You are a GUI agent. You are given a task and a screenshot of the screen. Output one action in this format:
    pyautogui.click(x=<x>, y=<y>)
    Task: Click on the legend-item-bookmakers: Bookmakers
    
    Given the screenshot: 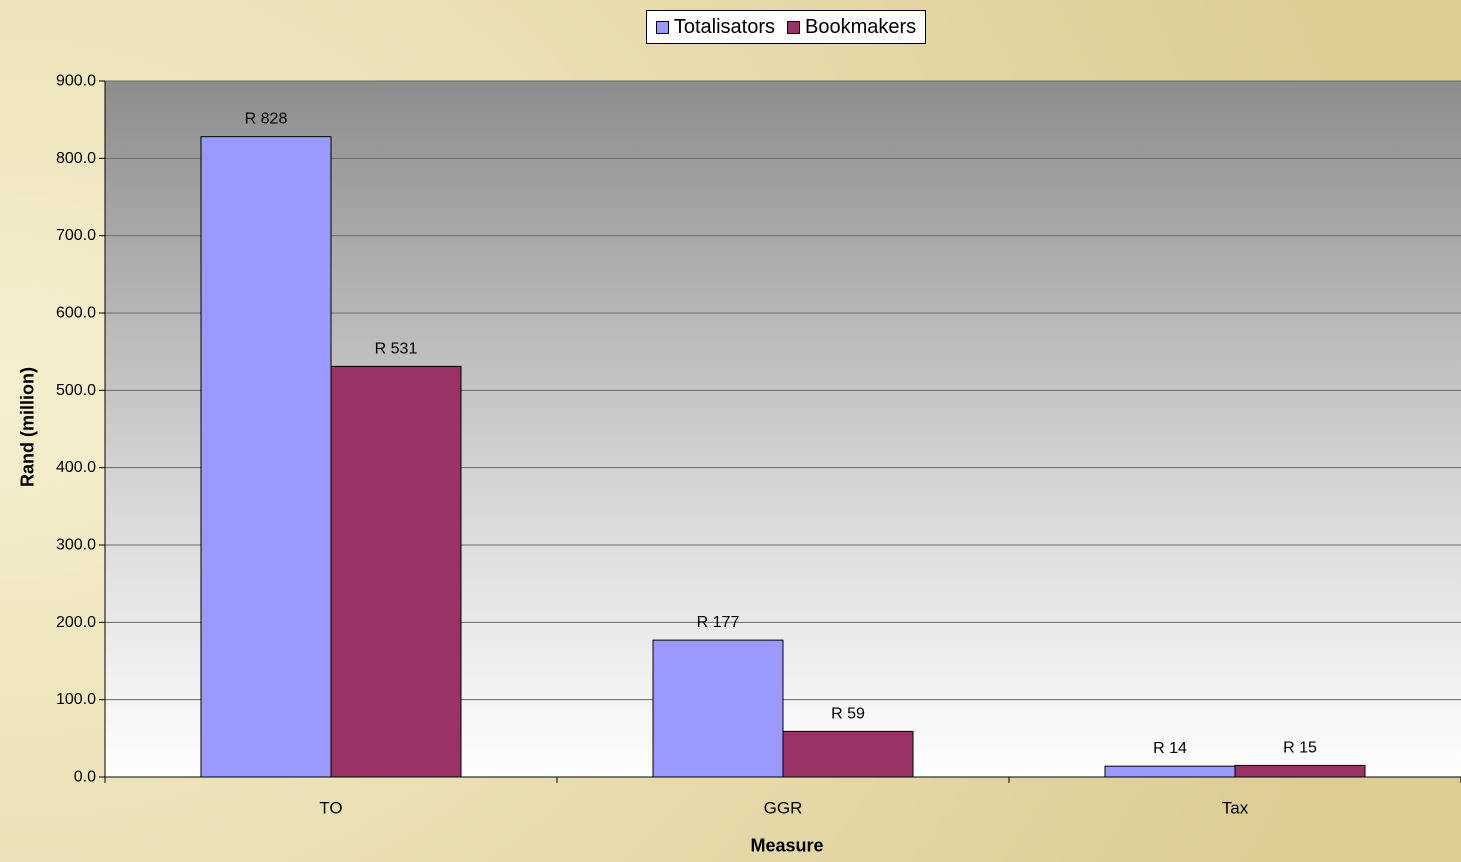 What is the action you would take?
    pyautogui.click(x=851, y=27)
    